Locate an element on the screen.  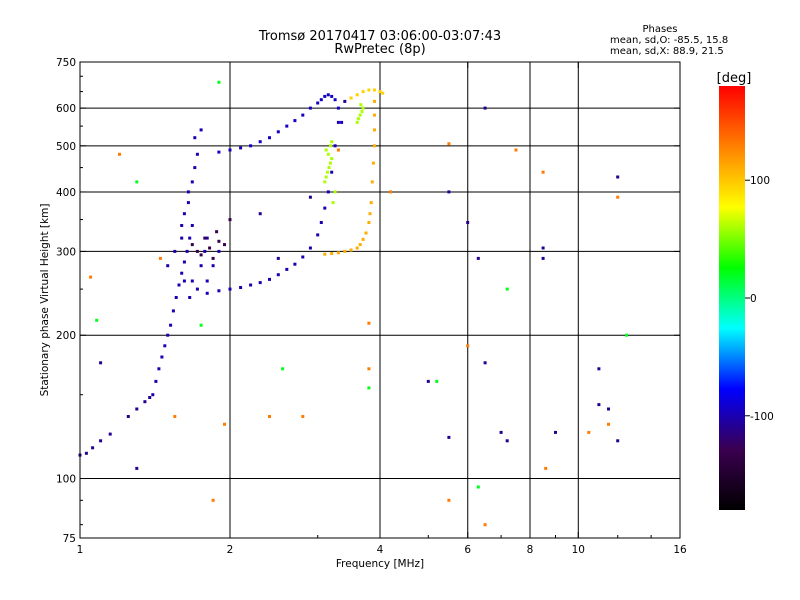
y-tick-label: 600 is located at coordinates (66, 109).